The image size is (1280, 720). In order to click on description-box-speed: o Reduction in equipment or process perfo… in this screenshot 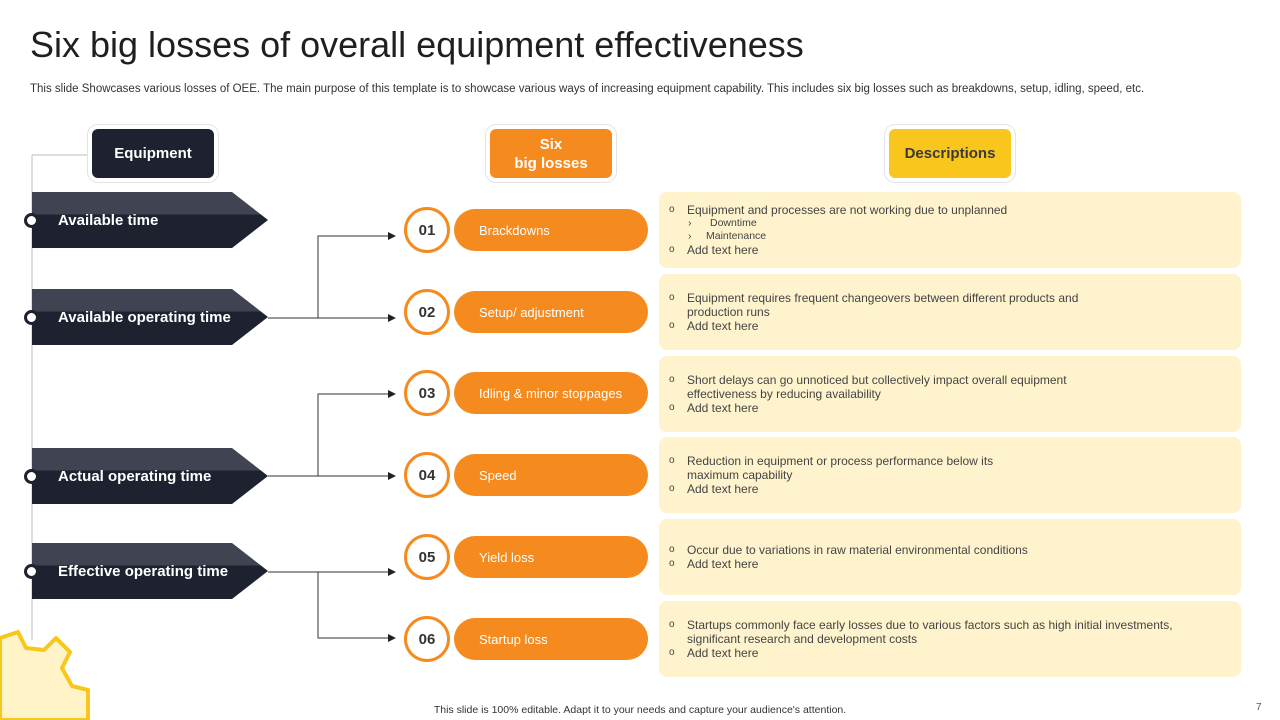, I will do `click(950, 475)`.